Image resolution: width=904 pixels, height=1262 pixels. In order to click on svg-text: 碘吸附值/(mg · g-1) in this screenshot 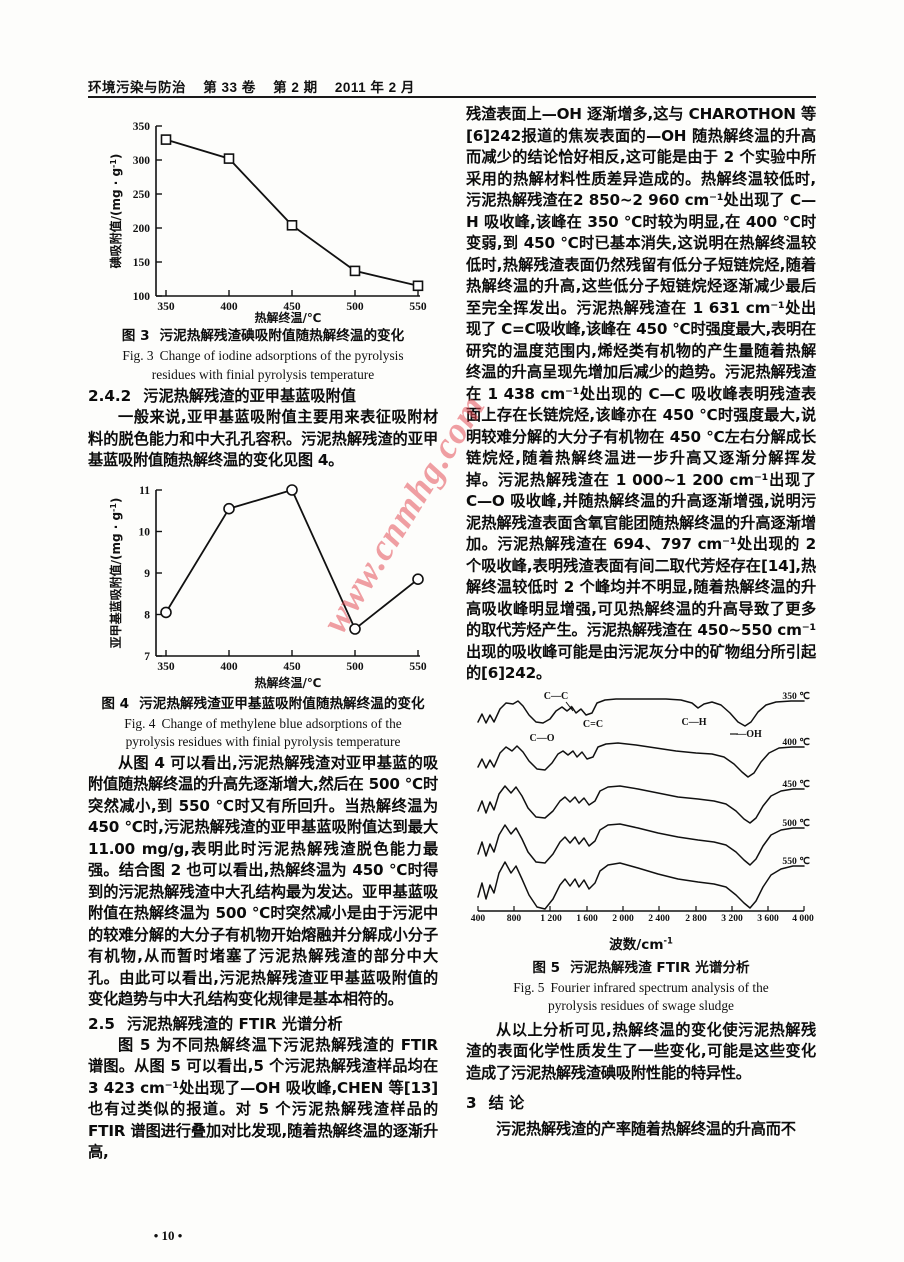, I will do `click(115, 212)`.